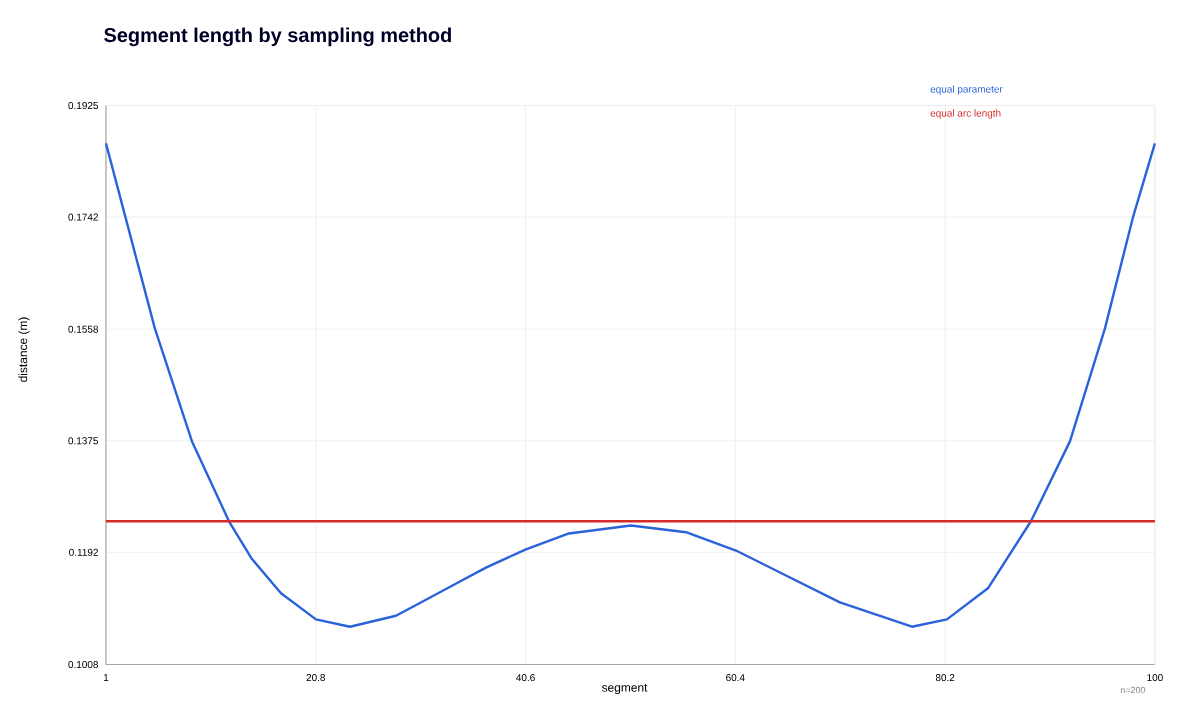 The width and height of the screenshot is (1200, 720). What do you see at coordinates (83, 217) in the screenshot?
I see `y-tick-label: 0.1742` at bounding box center [83, 217].